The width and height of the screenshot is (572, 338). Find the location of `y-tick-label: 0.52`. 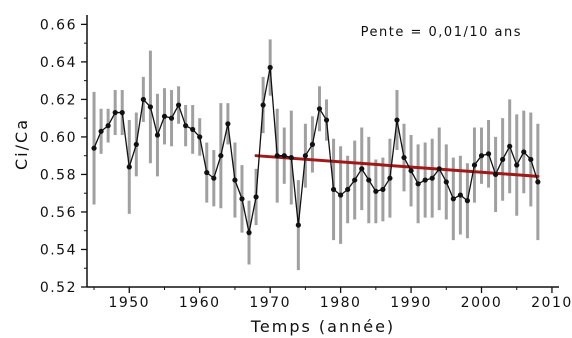

y-tick-label: 0.52 is located at coordinates (58, 288).